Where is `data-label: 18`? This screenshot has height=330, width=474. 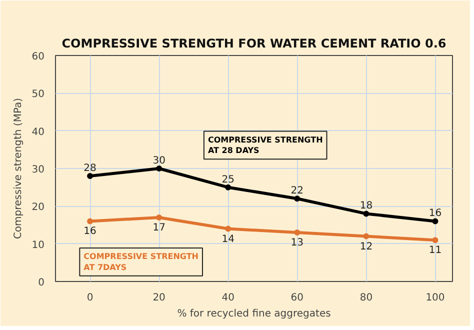 data-label: 18 is located at coordinates (366, 206).